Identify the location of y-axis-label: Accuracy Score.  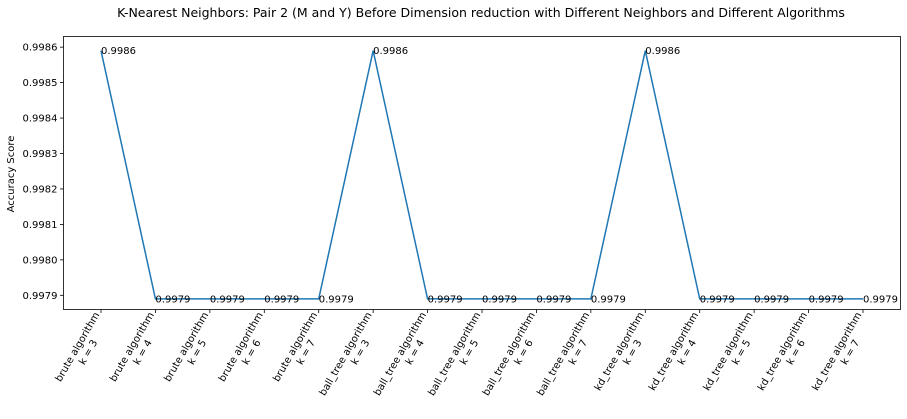
(11, 174).